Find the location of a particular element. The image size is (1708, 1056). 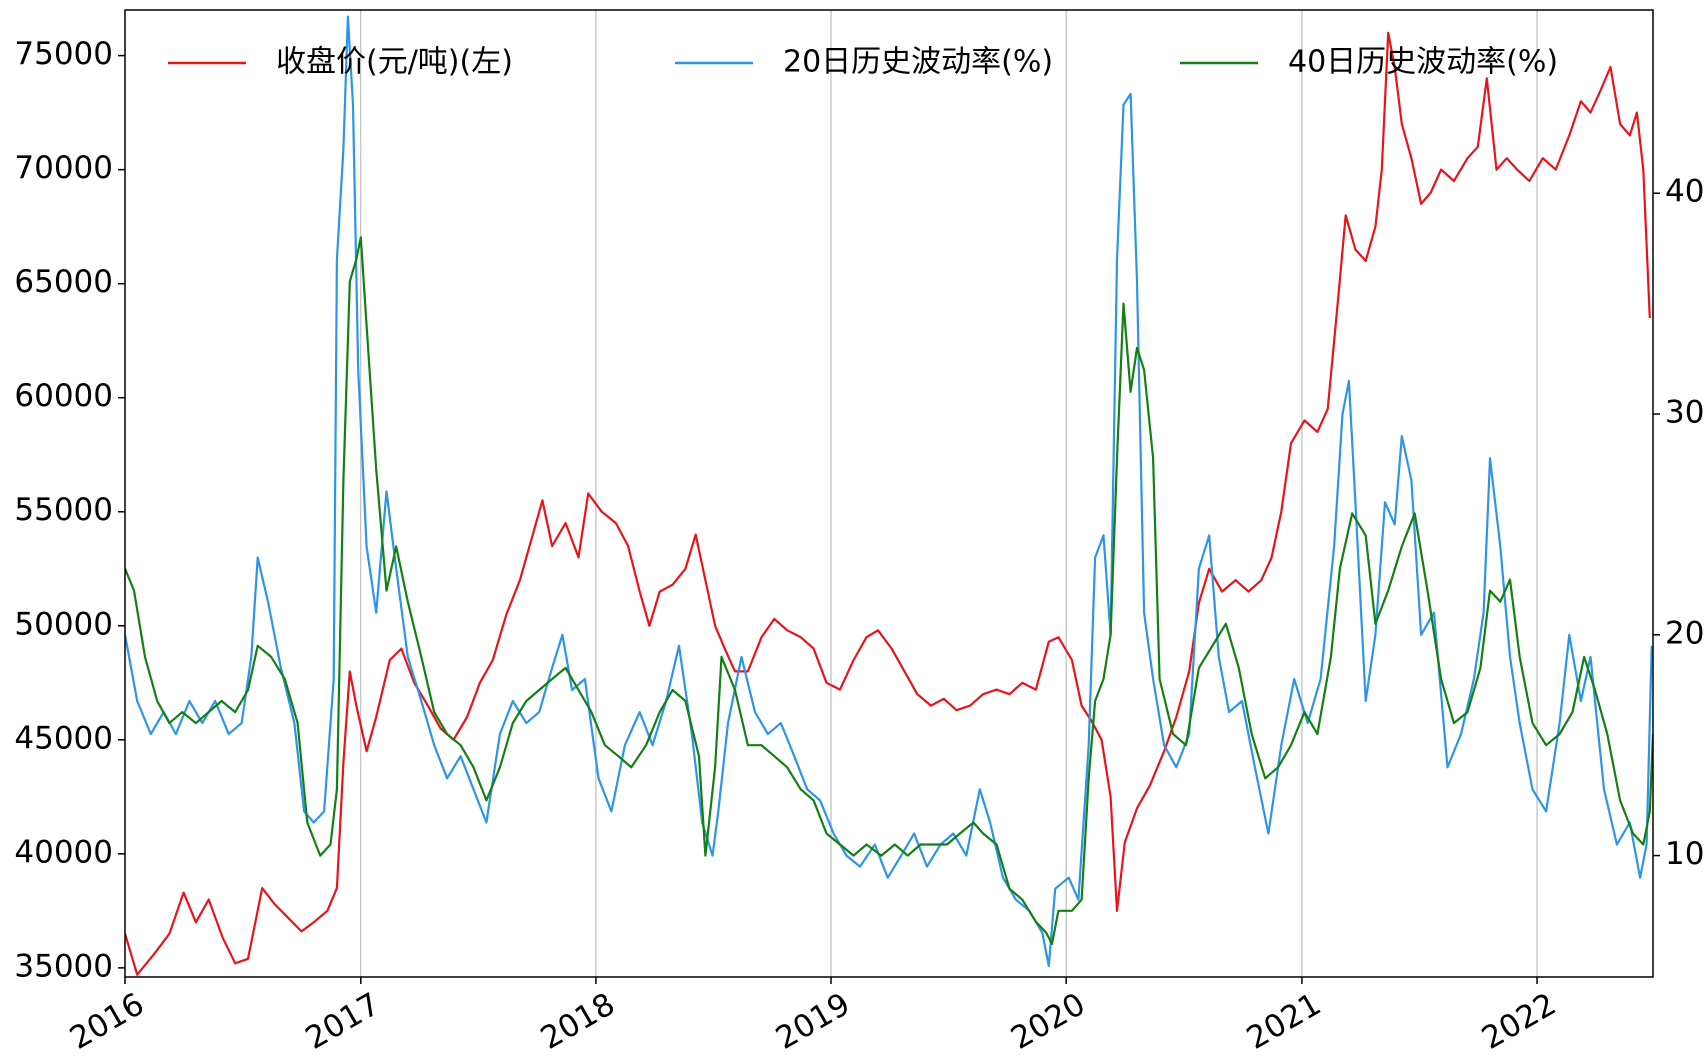

x-tick-label: 2016 is located at coordinates (107, 1021).